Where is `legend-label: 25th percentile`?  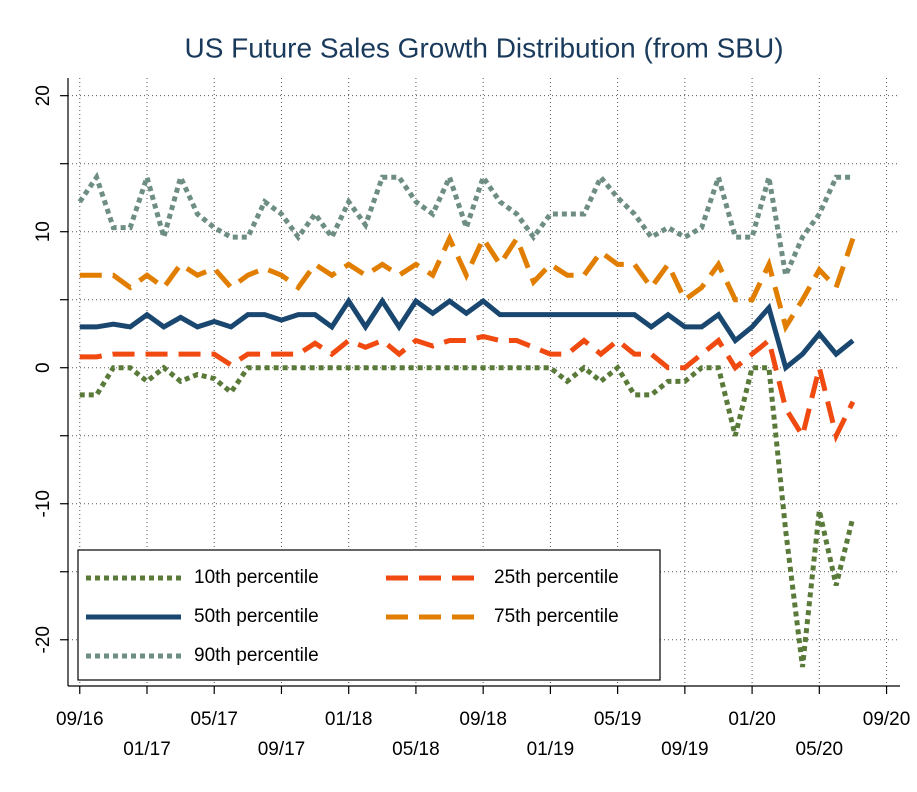 legend-label: 25th percentile is located at coordinates (556, 577).